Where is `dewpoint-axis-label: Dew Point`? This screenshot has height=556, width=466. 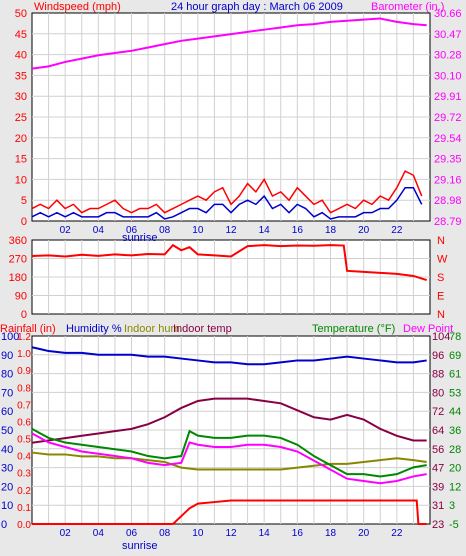
dewpoint-axis-label: Dew Point is located at coordinates (428, 329).